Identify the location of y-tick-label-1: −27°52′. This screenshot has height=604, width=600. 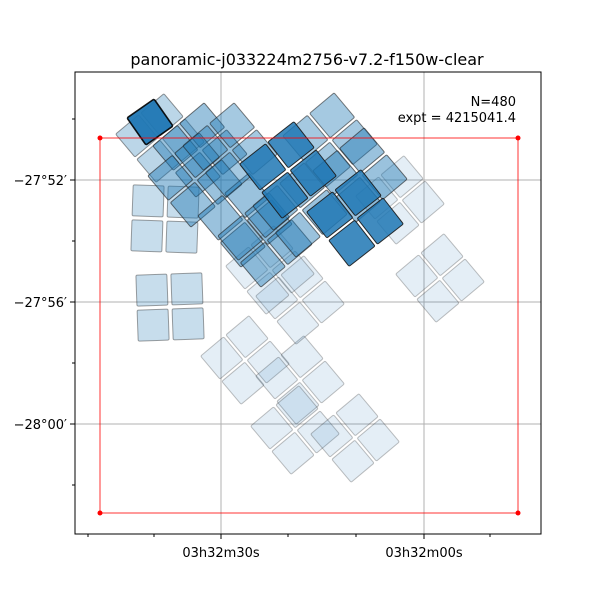
(40, 181).